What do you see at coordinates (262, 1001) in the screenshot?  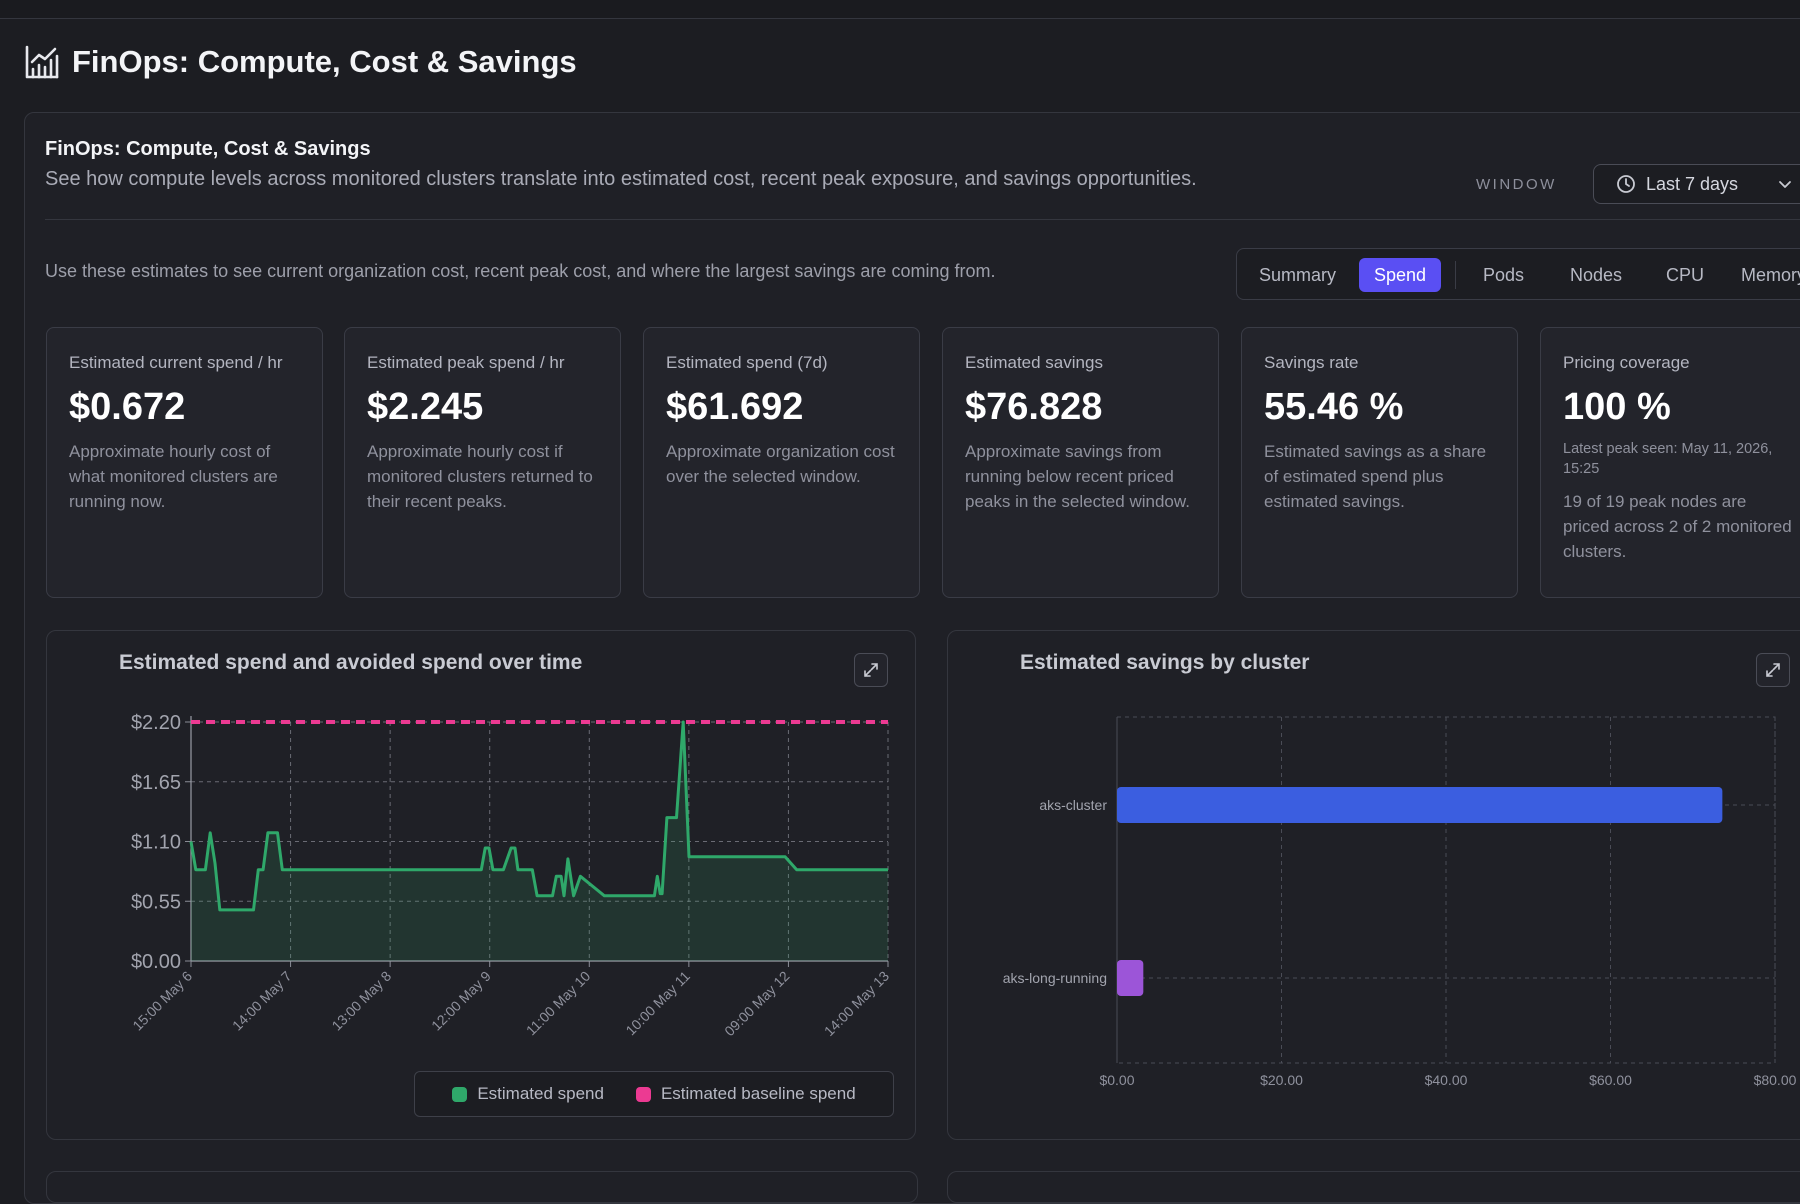 I see `x-tick-label: 14:00 May 7` at bounding box center [262, 1001].